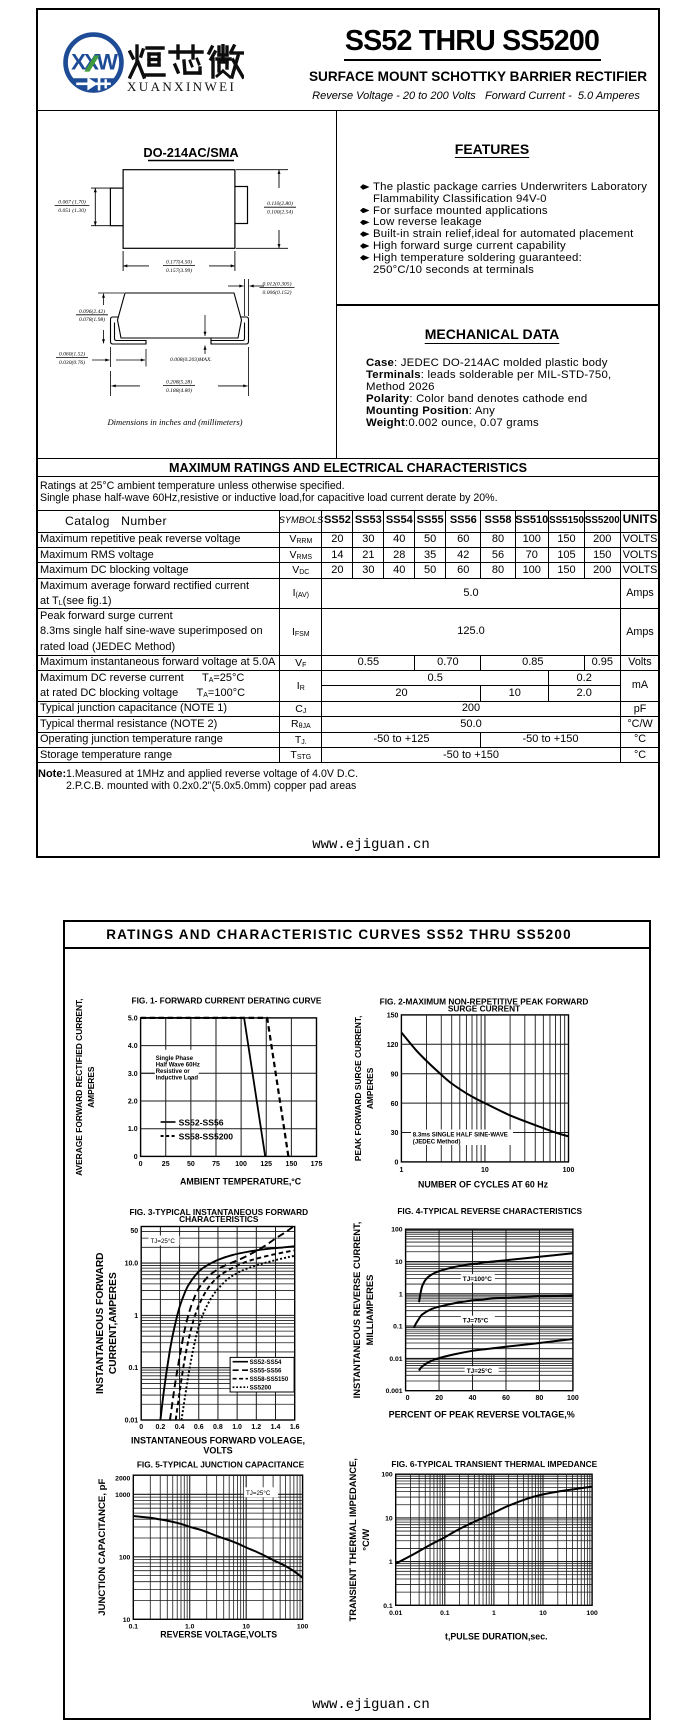 This screenshot has width=694, height=1736. What do you see at coordinates (132, 1264) in the screenshot?
I see `svg-text: 10.0` at bounding box center [132, 1264].